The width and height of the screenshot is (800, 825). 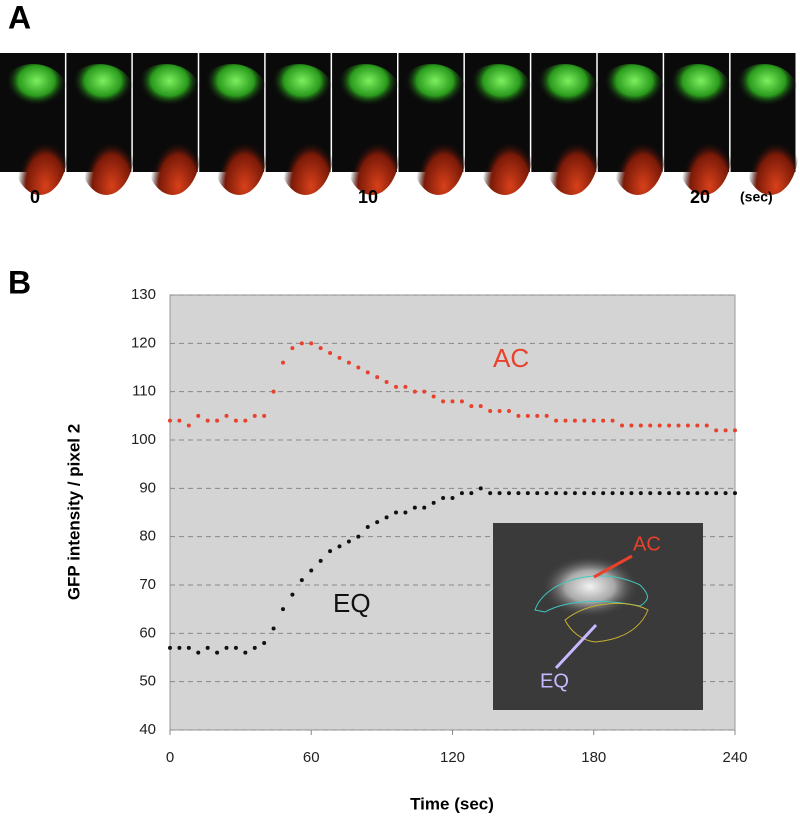 I want to click on time-label: 20, so click(x=700, y=197).